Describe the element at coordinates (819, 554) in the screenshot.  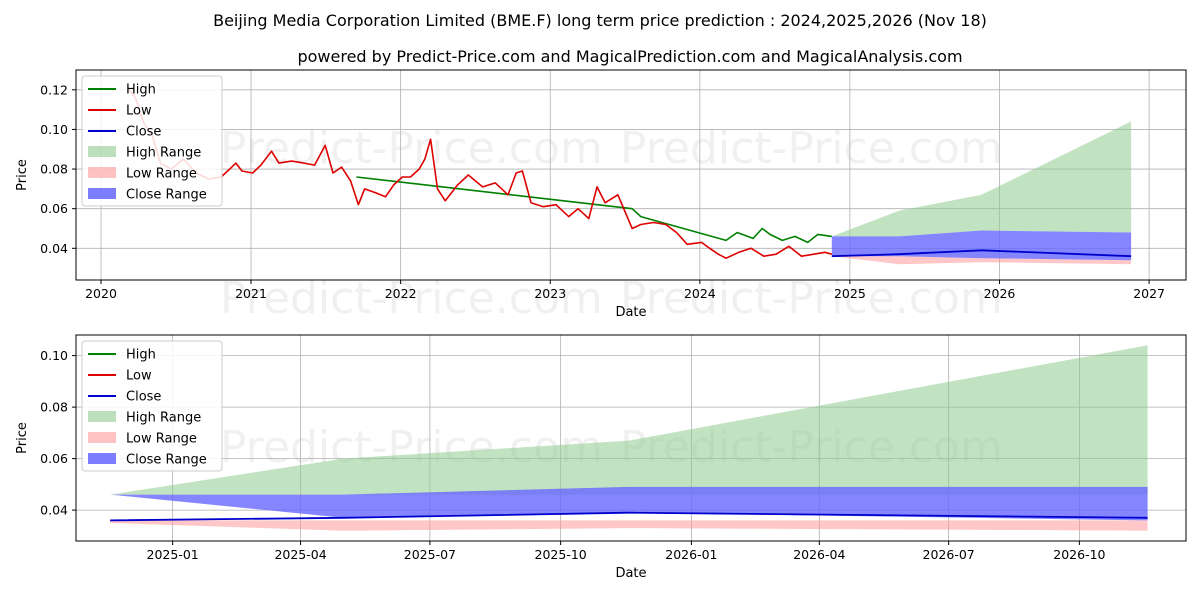
I see `x-tick-label: 2026-04` at that location.